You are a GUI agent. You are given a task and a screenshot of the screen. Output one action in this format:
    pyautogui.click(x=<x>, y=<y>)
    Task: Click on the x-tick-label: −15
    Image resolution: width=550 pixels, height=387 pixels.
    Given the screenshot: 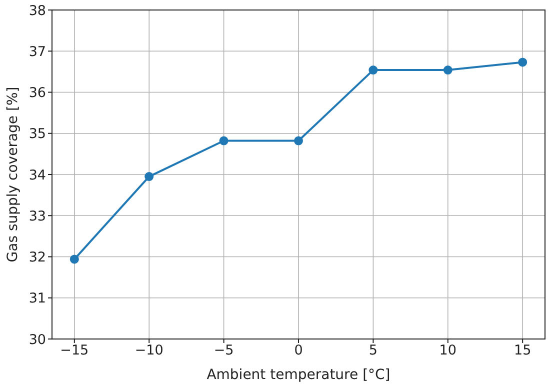 What is the action you would take?
    pyautogui.click(x=74, y=350)
    